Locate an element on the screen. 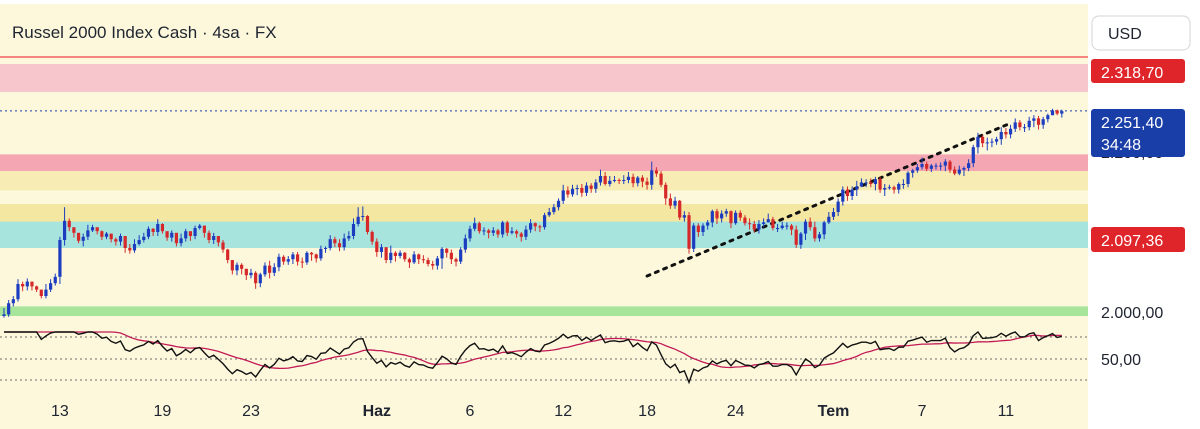 This screenshot has height=429, width=1200. currency-button-frame is located at coordinates (1141, 33).